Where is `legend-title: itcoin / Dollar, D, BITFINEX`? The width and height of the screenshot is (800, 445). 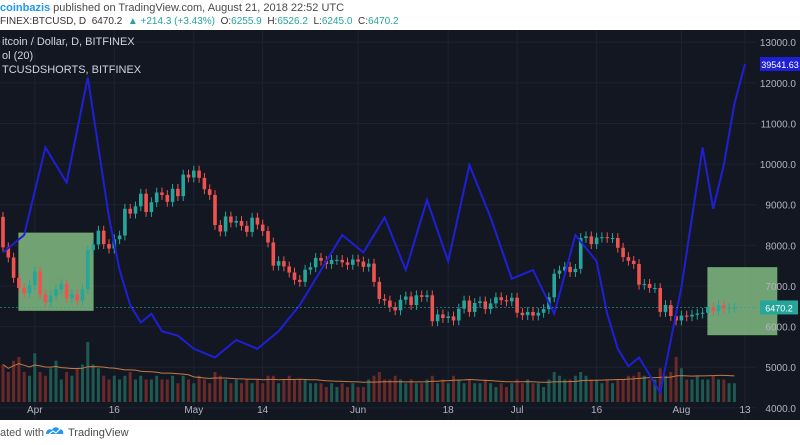
legend-title: itcoin / Dollar, D, BITFINEX is located at coordinates (68, 42).